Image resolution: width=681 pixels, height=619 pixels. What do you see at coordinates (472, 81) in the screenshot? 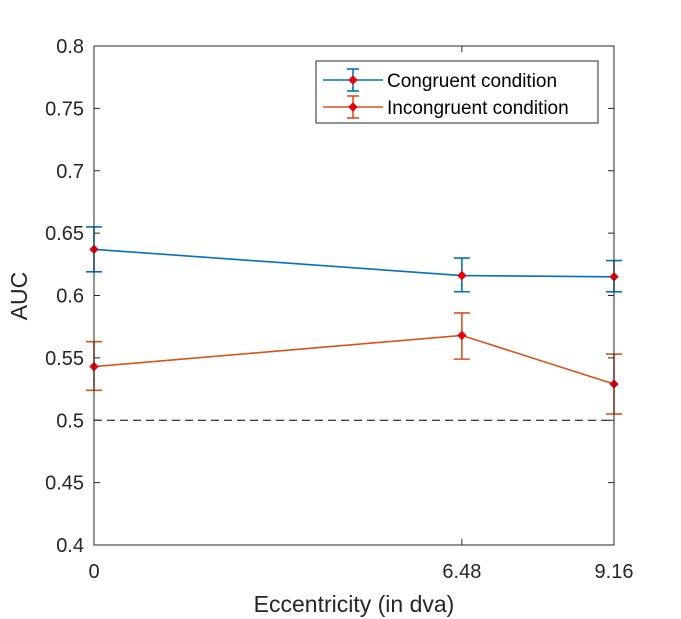
I see `legend-label: Congruent condition` at bounding box center [472, 81].